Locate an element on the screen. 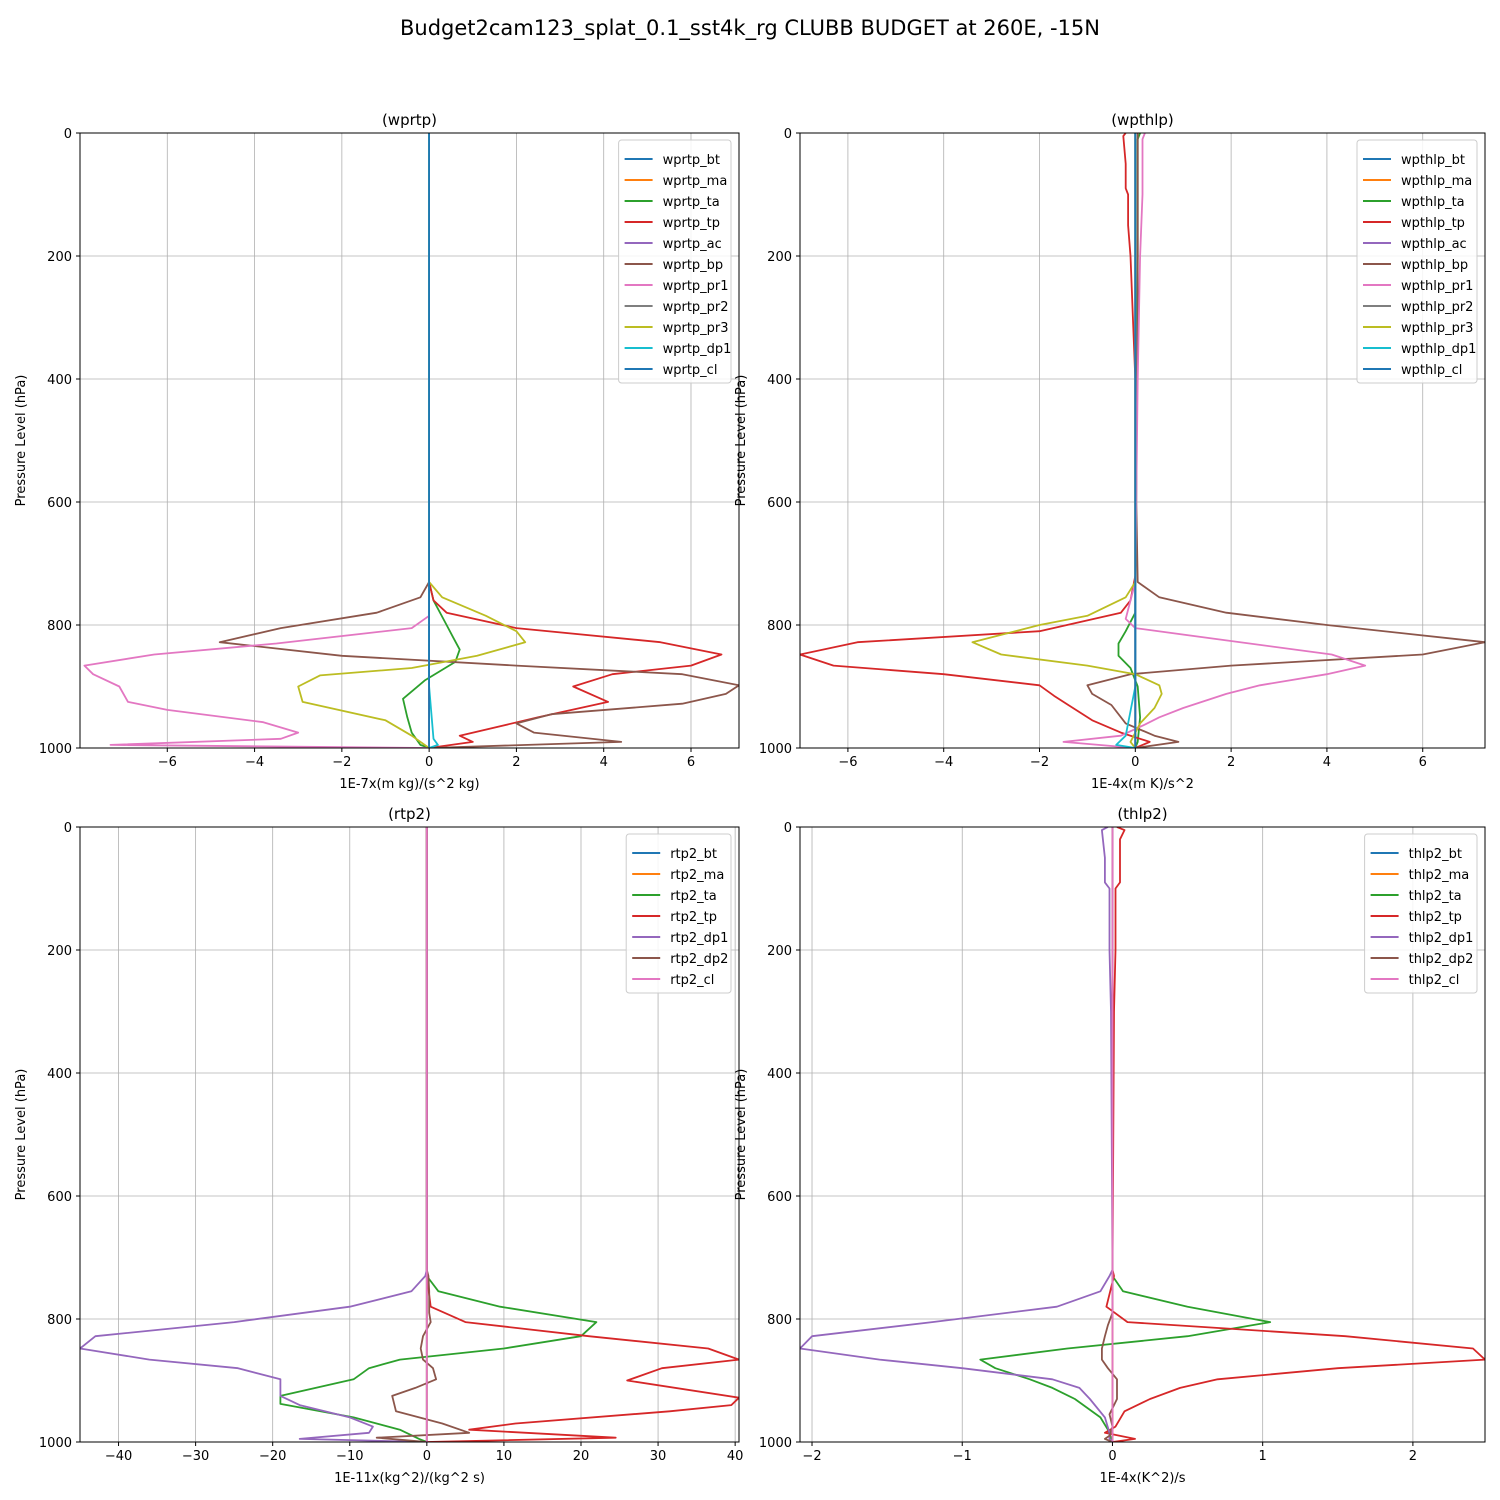 Image resolution: width=1500 pixels, height=1500 pixels. legend-item-wprtp_pr1: wprtp_pr1 is located at coordinates (676, 286).